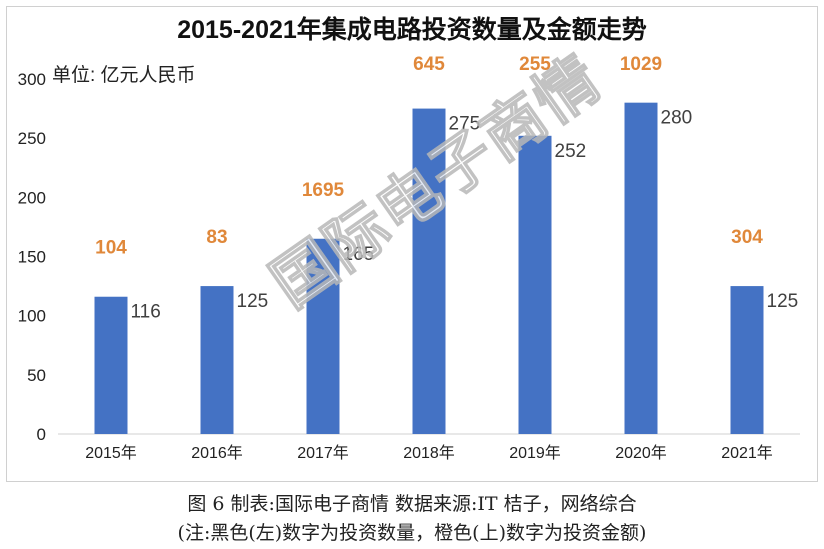  What do you see at coordinates (323, 190) in the screenshot?
I see `amount-label: 1695` at bounding box center [323, 190].